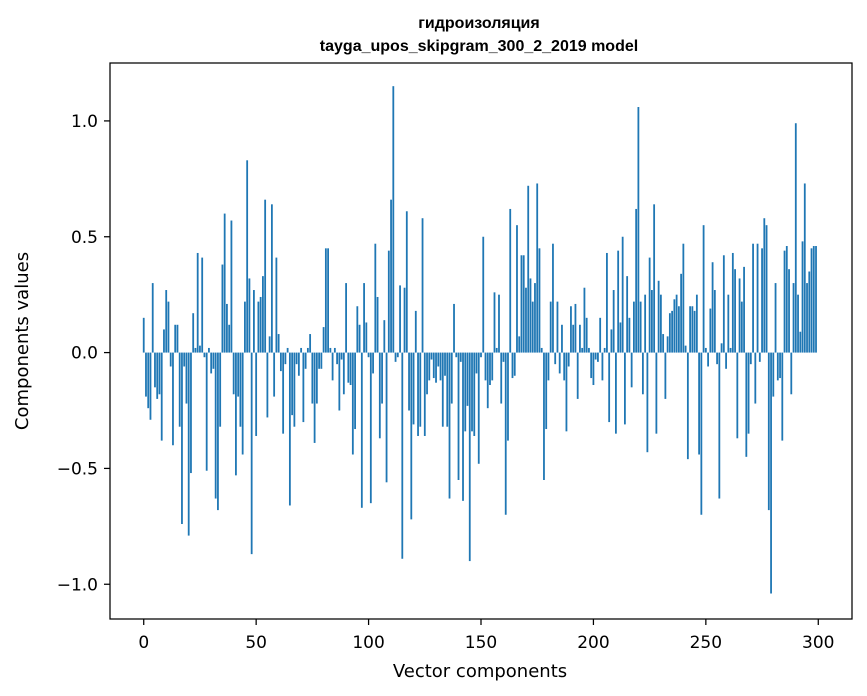 This screenshot has width=867, height=696. I want to click on y-tick-label: 0.0, so click(84, 354).